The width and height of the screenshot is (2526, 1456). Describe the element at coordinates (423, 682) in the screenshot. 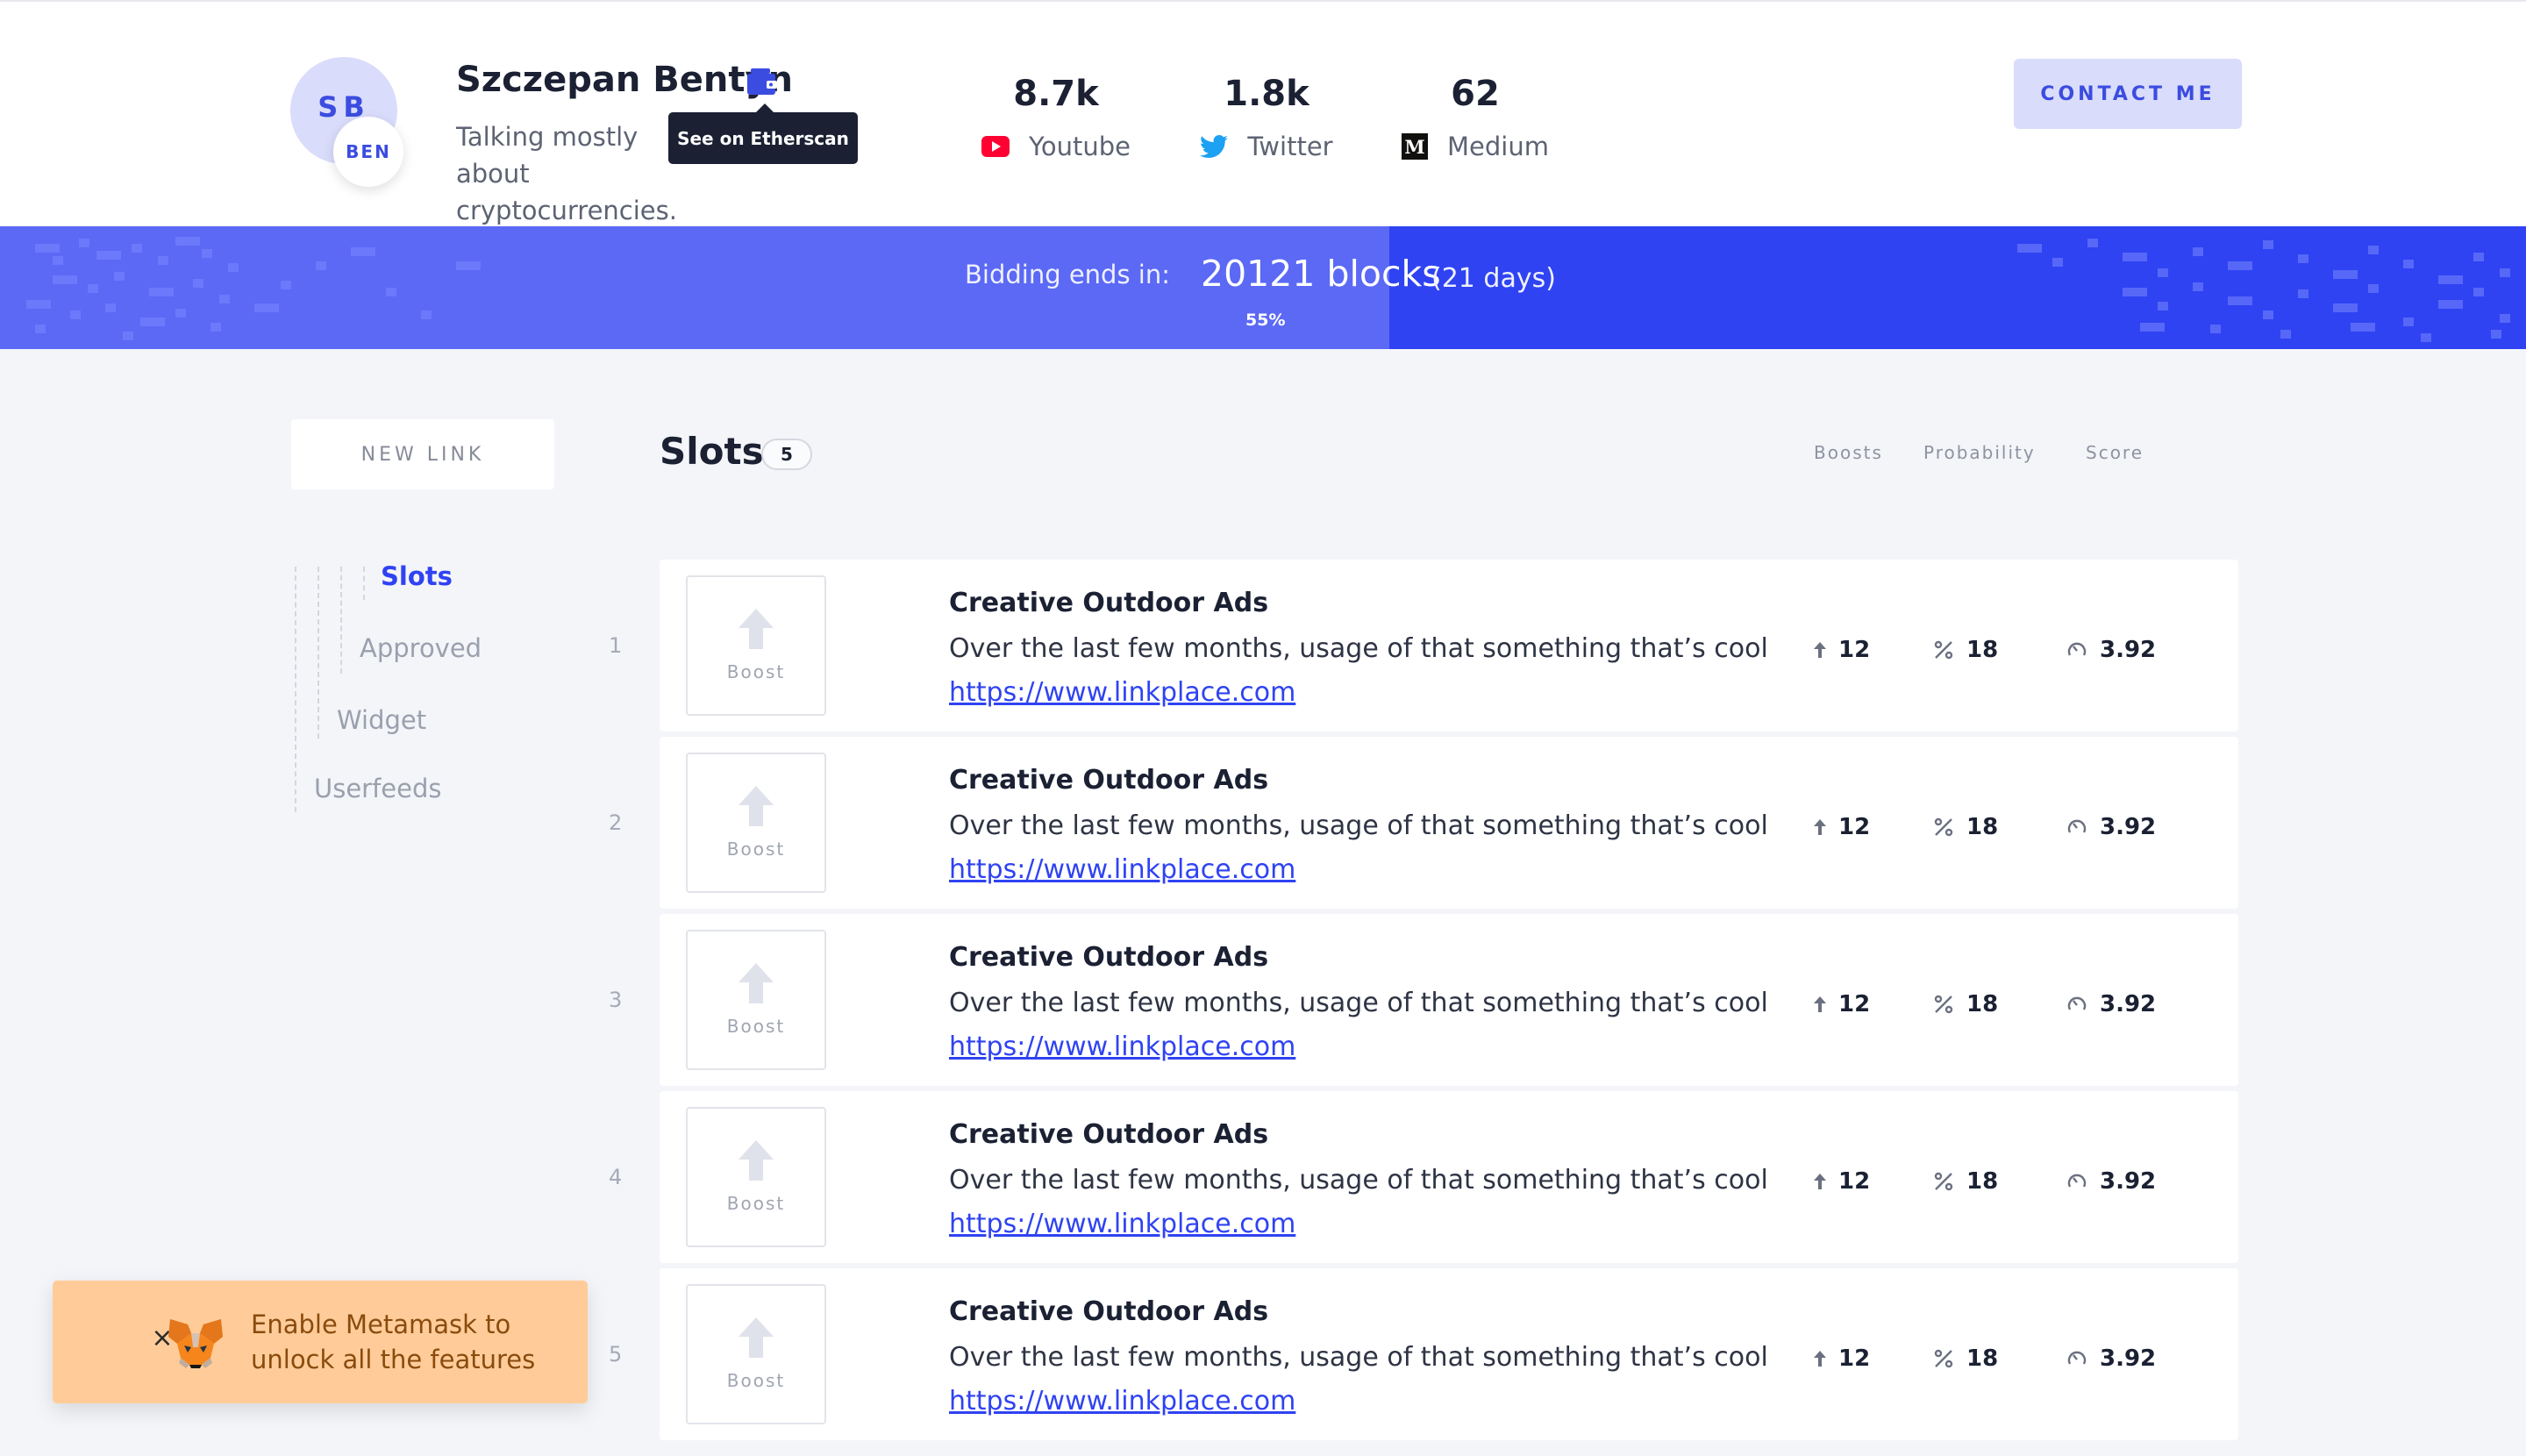

I see `sidebar-nav: Slots Approved Widget Userfeeds` at that location.